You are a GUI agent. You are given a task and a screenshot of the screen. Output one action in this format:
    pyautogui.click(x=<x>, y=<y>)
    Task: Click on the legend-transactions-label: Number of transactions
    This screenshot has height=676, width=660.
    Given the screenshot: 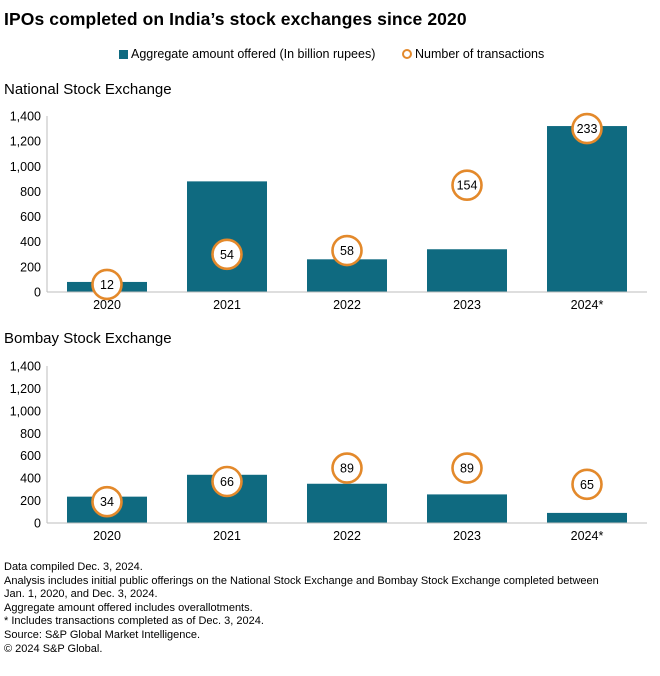 What is the action you would take?
    pyautogui.click(x=480, y=54)
    